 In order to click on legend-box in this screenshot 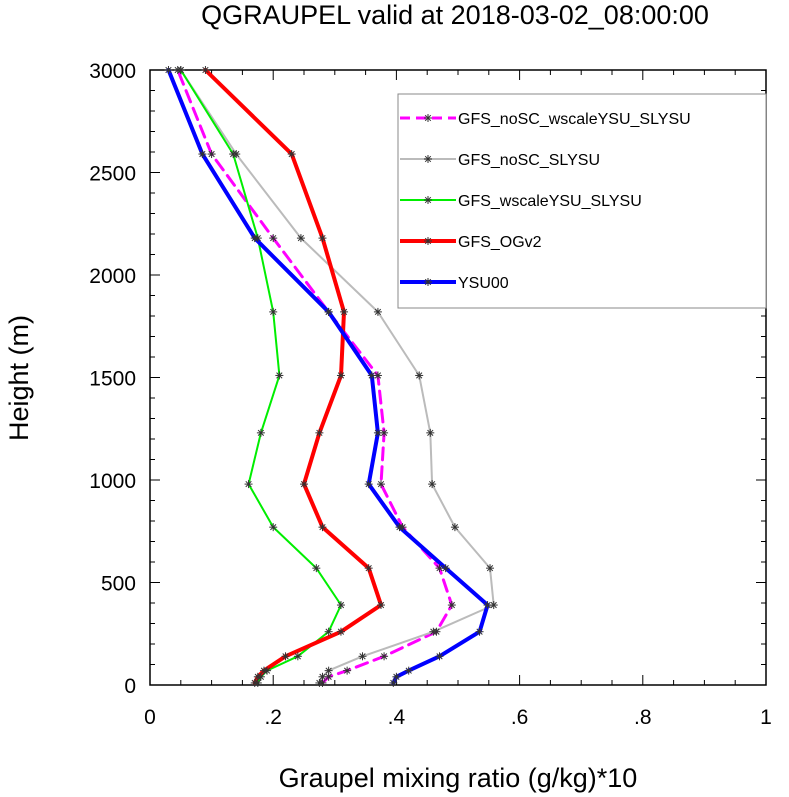, I will do `click(582, 201)`.